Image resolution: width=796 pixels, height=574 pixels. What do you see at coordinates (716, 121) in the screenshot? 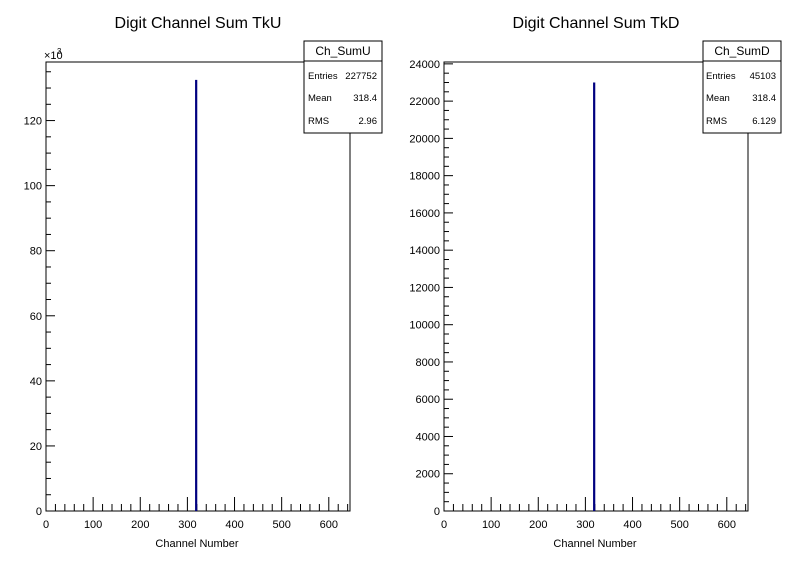
I see `right-stats-rms-label: RMS` at bounding box center [716, 121].